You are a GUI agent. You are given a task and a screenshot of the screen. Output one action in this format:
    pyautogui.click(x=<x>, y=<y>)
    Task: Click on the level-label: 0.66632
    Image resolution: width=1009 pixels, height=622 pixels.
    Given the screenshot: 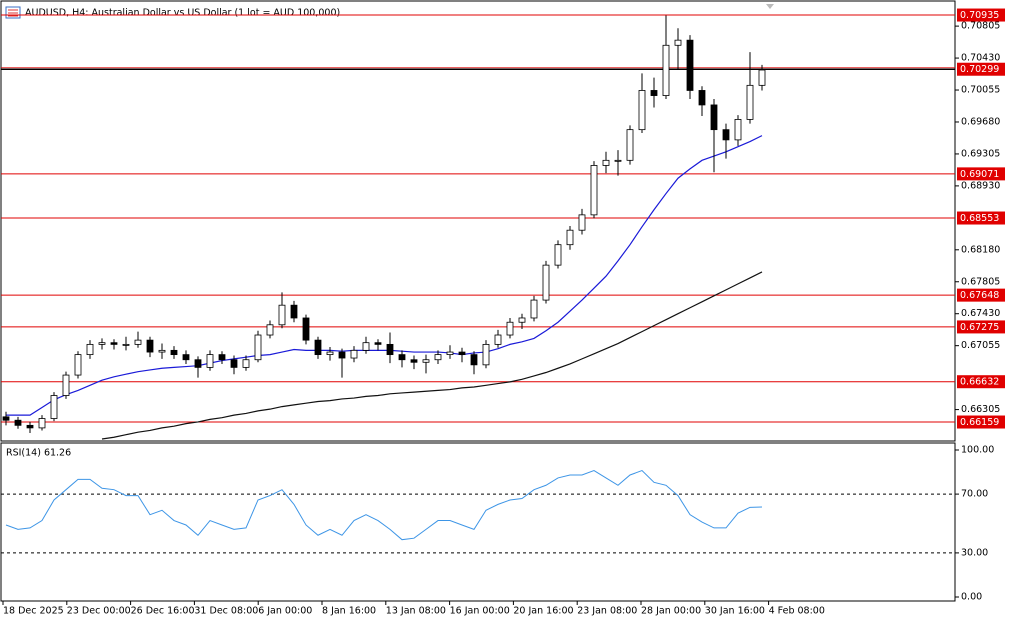 What is the action you would take?
    pyautogui.click(x=979, y=382)
    